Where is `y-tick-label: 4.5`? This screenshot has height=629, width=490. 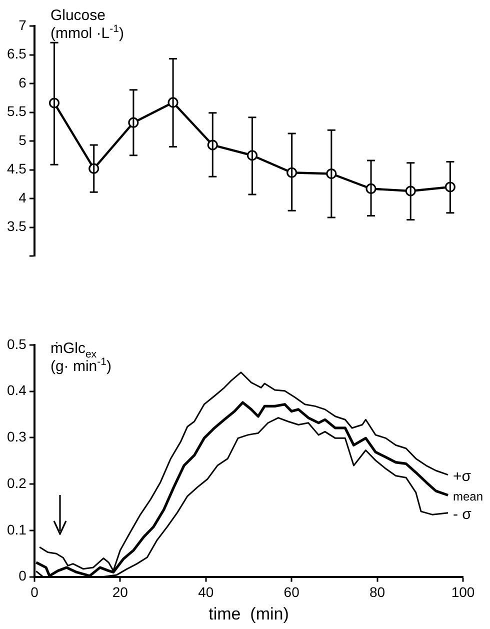 y-tick-label: 4.5 is located at coordinates (16, 168).